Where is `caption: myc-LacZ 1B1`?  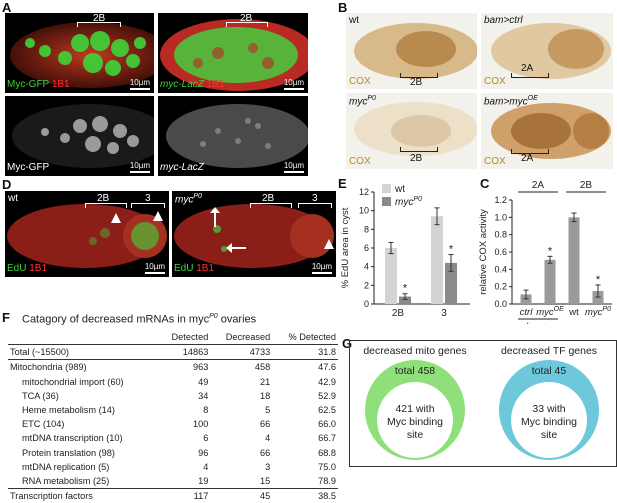 caption: myc-LacZ 1B1 is located at coordinates (192, 84).